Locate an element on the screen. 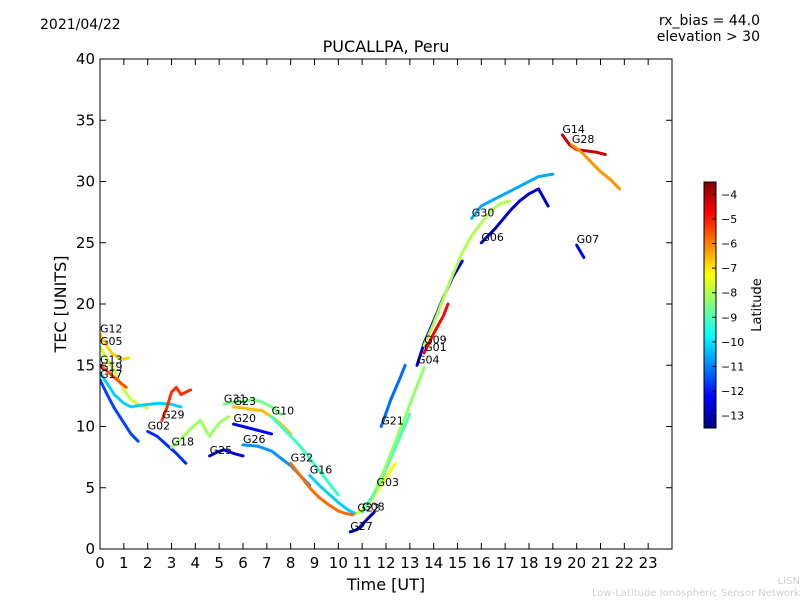 Image resolution: width=800 pixels, height=600 pixels. series-label-g09: G09 is located at coordinates (435, 340).